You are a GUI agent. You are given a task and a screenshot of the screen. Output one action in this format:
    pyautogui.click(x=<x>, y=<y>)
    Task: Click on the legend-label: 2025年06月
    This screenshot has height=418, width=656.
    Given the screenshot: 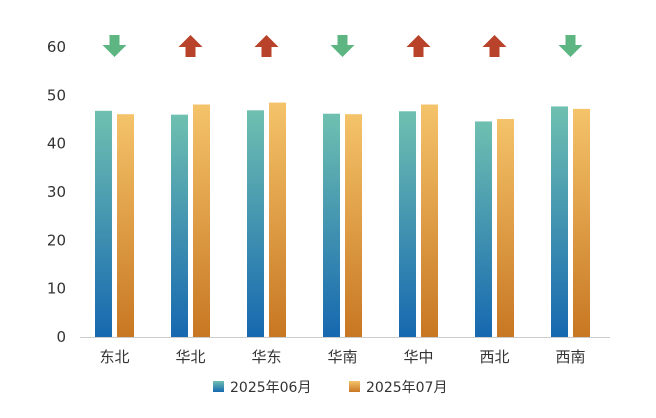 What is the action you would take?
    pyautogui.click(x=270, y=388)
    